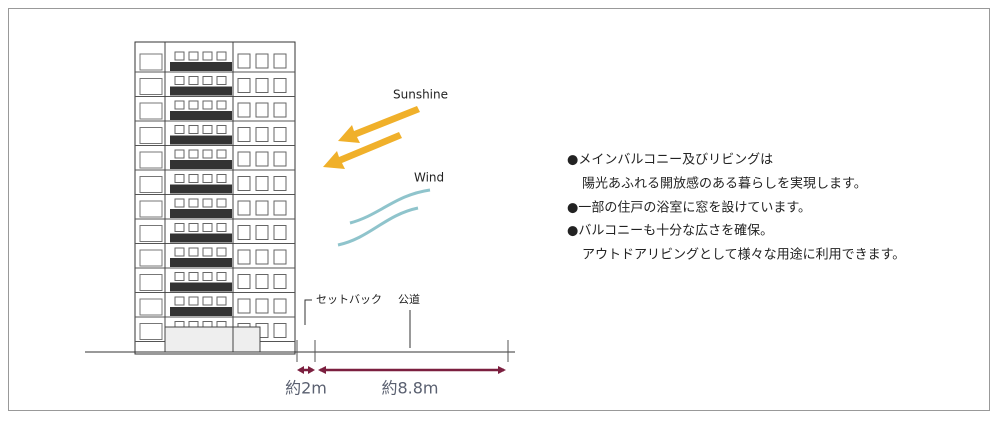  Describe the element at coordinates (215, 198) in the screenshot. I see `building` at that location.